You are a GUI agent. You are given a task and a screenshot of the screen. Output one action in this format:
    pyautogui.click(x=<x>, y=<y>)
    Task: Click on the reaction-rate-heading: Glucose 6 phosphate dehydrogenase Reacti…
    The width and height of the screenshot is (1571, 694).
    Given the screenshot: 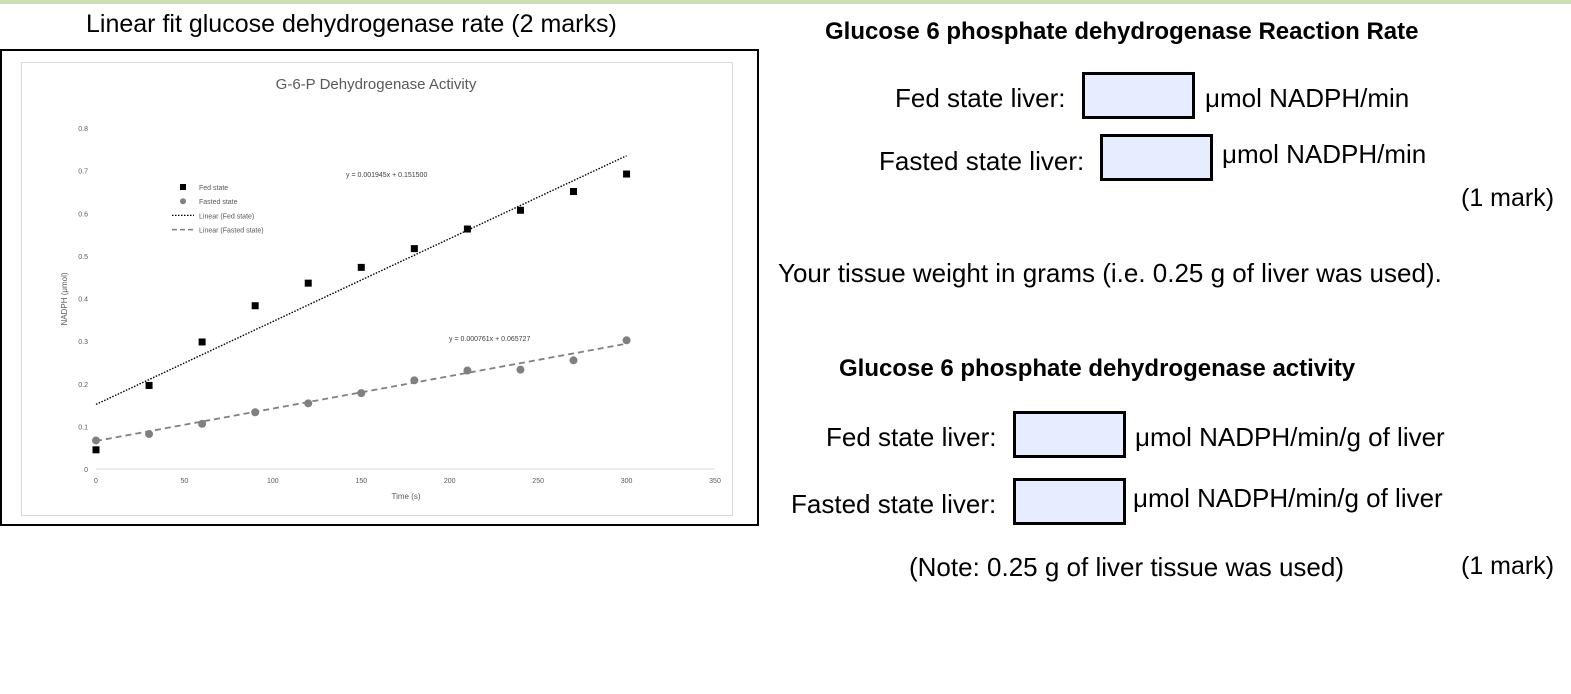 What is the action you would take?
    pyautogui.click(x=1122, y=31)
    